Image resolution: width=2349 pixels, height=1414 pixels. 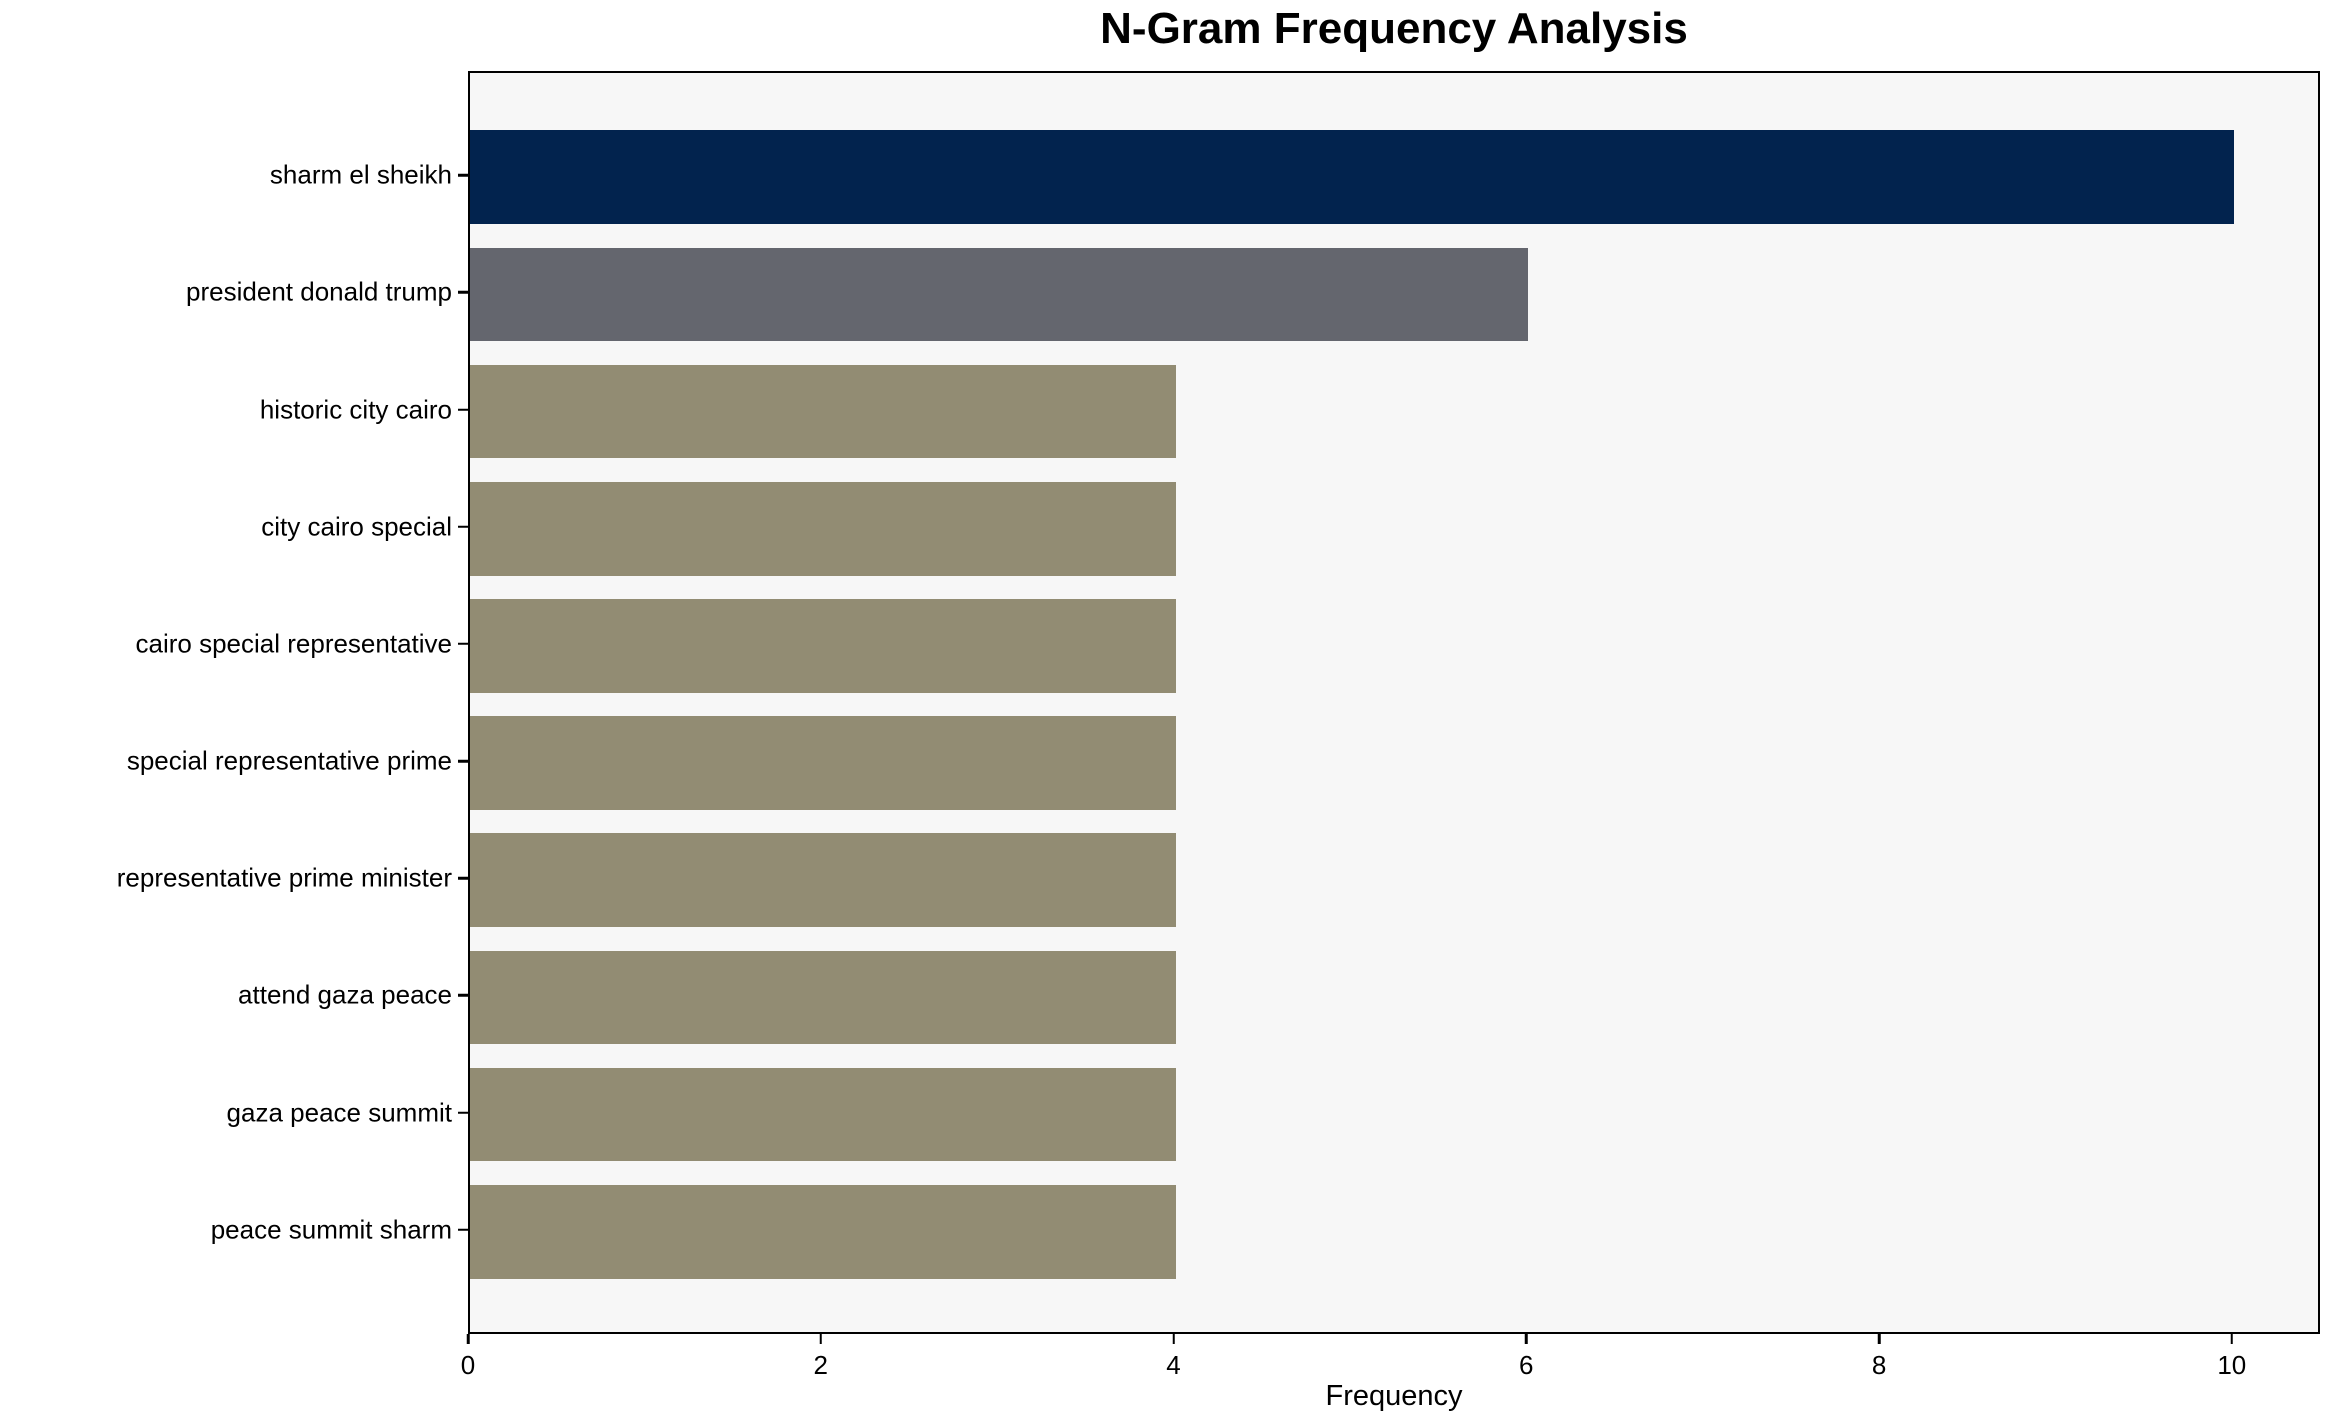 I want to click on y-tick-label: president donald trump, so click(x=319, y=291).